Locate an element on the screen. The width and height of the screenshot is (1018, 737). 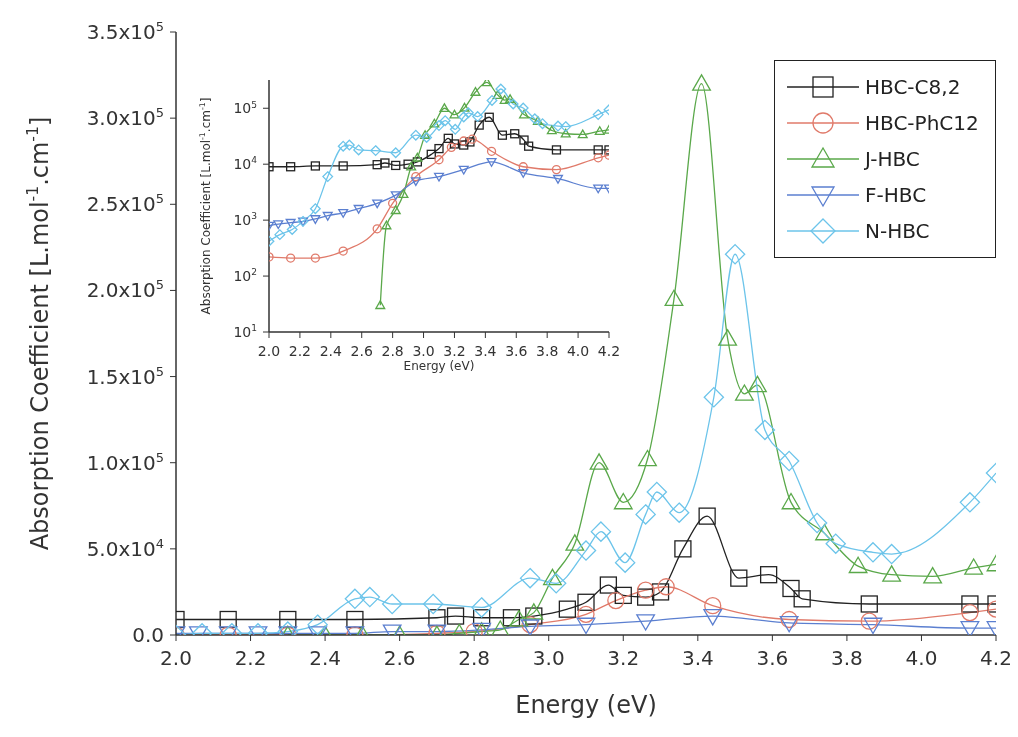
y-tick-label: 2.5x10$^{5}$ is located at coordinates (125, 204).